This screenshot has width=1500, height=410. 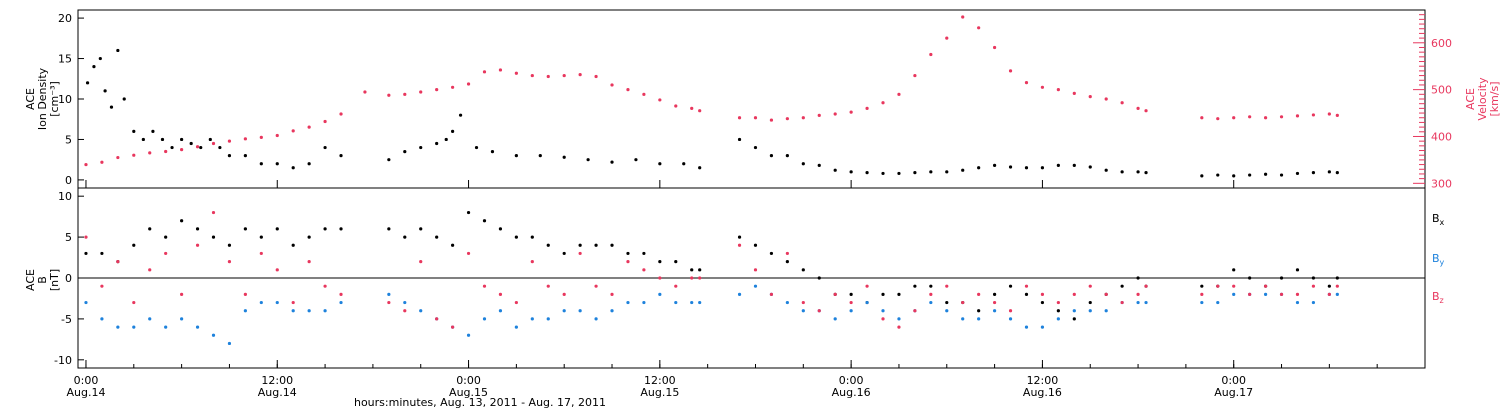 What do you see at coordinates (659, 392) in the screenshot?
I see `x-tick-date: Aug.15` at bounding box center [659, 392].